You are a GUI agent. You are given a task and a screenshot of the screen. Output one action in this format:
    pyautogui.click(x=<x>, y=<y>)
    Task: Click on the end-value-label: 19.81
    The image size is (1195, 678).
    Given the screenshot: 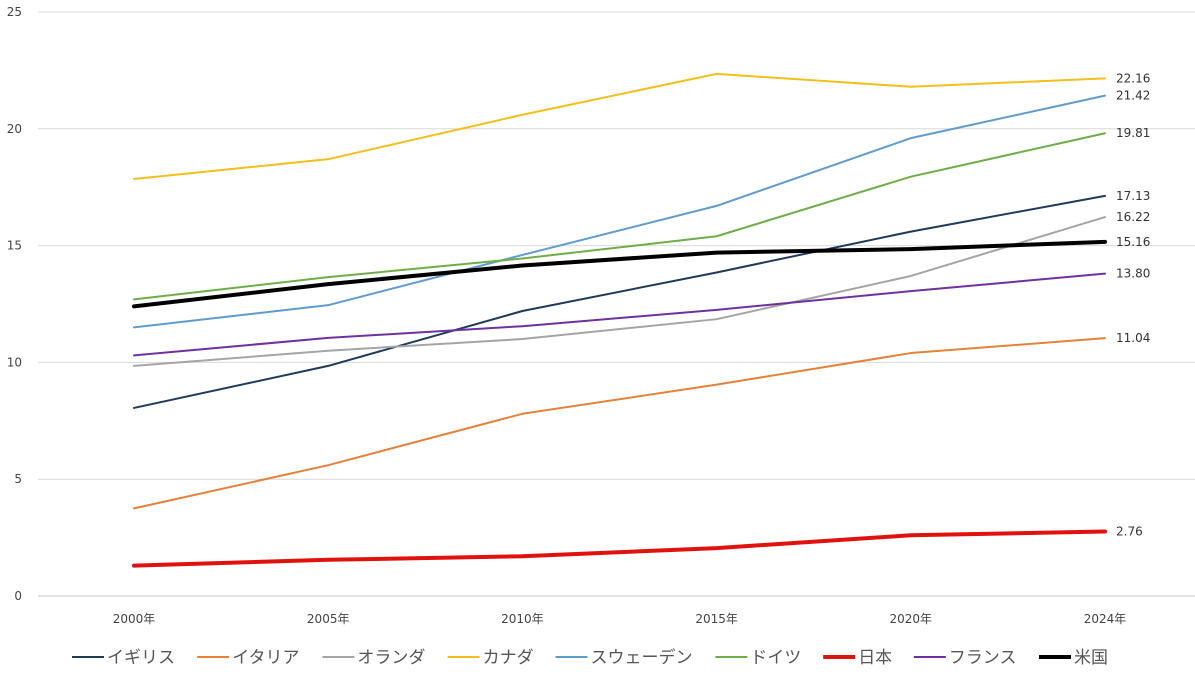 What is the action you would take?
    pyautogui.click(x=1133, y=133)
    